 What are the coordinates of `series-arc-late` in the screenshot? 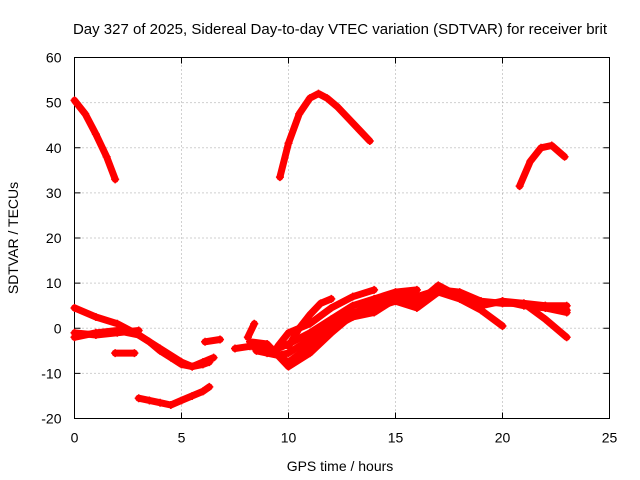 It's located at (534, 319).